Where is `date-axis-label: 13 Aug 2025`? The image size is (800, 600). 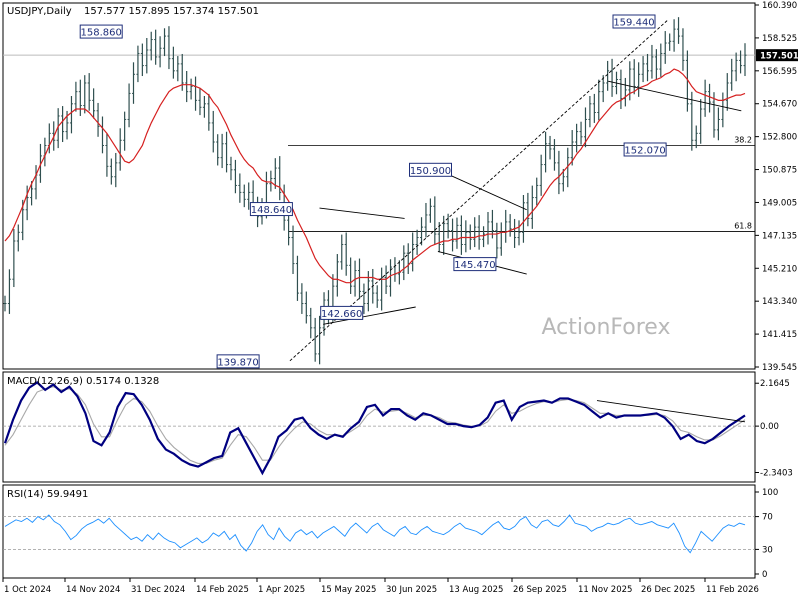
date-axis-label: 13 Aug 2025 is located at coordinates (476, 590).